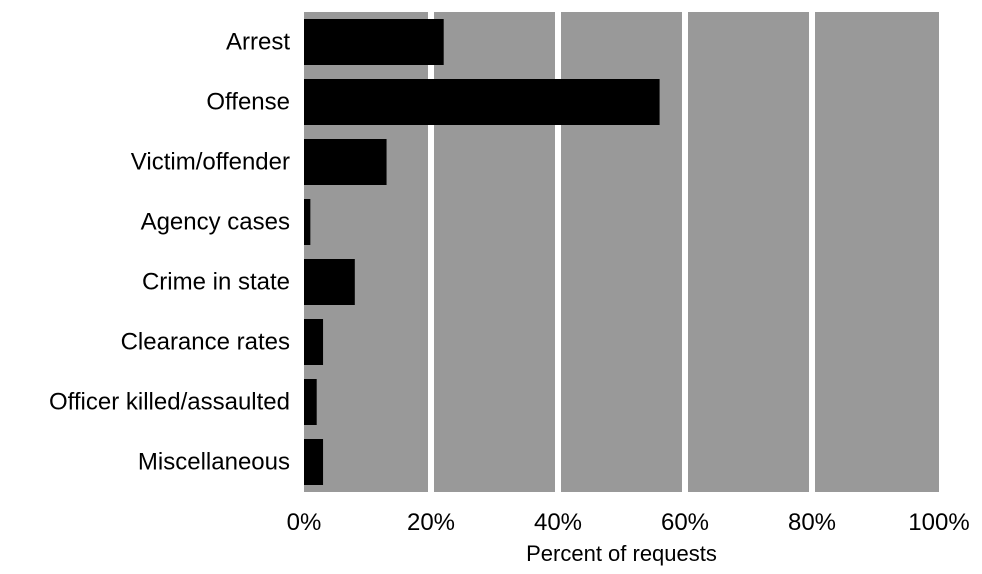  Describe the element at coordinates (345, 162) in the screenshot. I see `bar-victim-offender` at that location.